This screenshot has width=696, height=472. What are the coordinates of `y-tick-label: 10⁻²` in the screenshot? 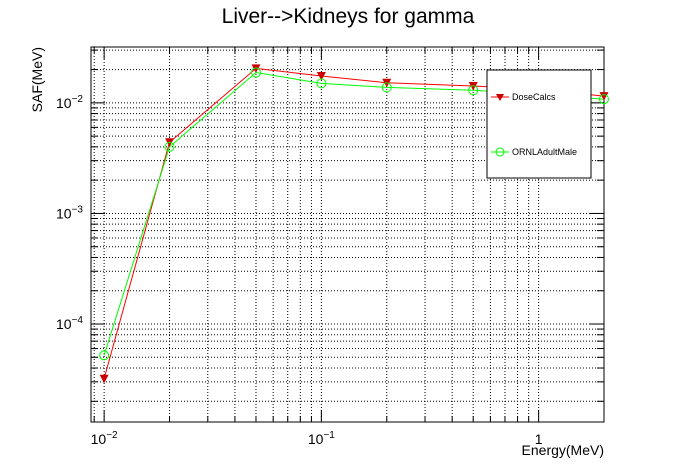 It's located at (69, 102).